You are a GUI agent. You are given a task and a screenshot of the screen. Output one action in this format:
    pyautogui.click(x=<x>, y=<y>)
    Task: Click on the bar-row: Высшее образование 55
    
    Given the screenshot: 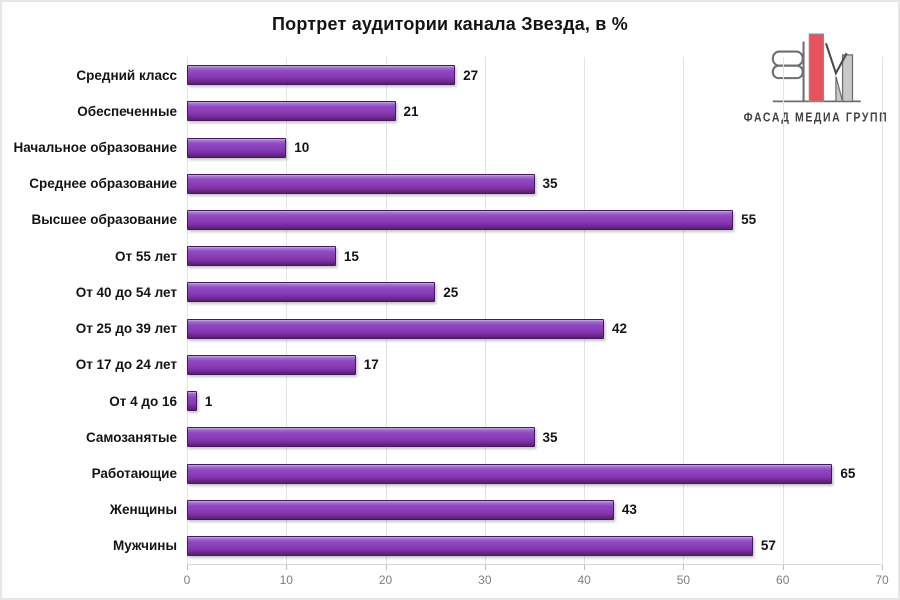 What is the action you would take?
    pyautogui.click(x=442, y=220)
    